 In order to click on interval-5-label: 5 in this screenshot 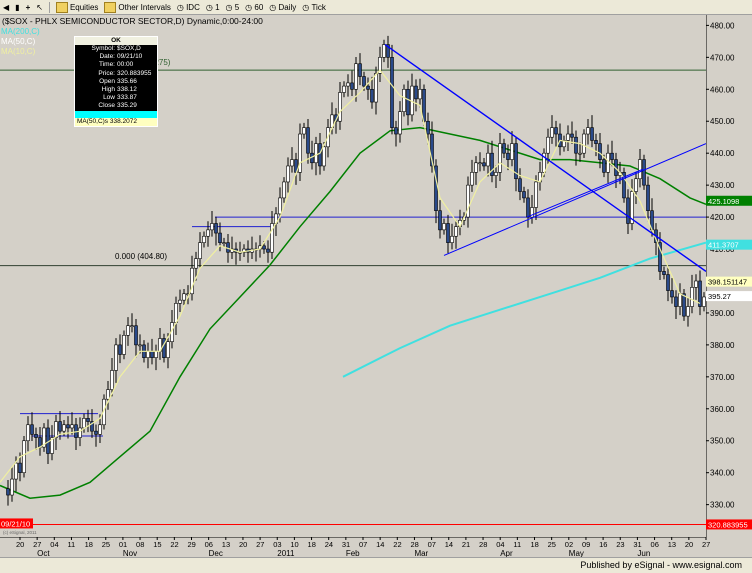, I will do `click(237, 7)`.